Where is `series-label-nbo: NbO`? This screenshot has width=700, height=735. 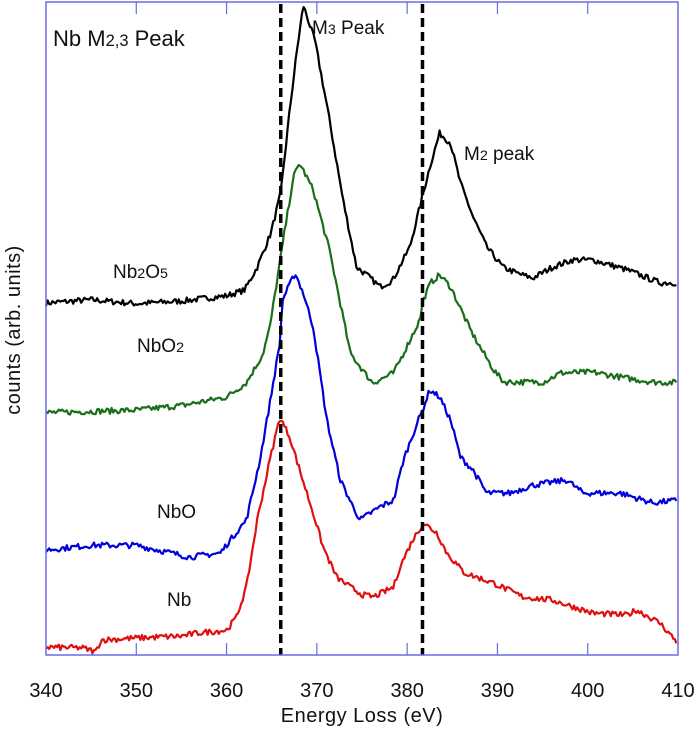 series-label-nbo: NbO is located at coordinates (176, 512).